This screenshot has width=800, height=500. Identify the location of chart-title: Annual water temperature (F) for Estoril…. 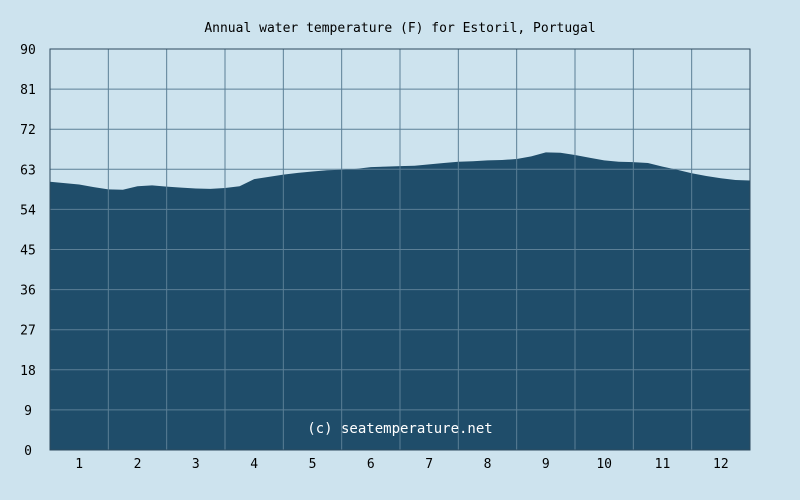
(399, 28).